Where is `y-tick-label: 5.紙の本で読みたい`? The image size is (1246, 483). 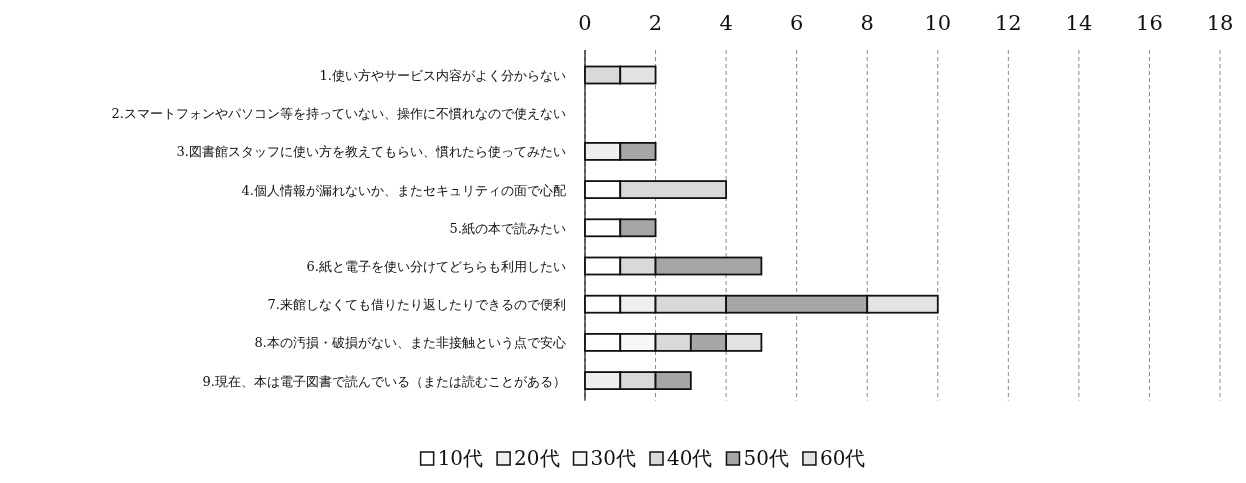 y-tick-label: 5.紙の本で読みたい is located at coordinates (507, 228).